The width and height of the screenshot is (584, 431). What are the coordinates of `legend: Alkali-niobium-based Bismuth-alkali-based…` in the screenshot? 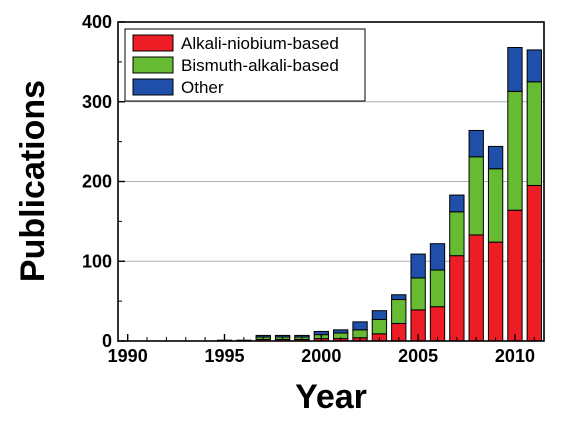 It's located at (245, 65).